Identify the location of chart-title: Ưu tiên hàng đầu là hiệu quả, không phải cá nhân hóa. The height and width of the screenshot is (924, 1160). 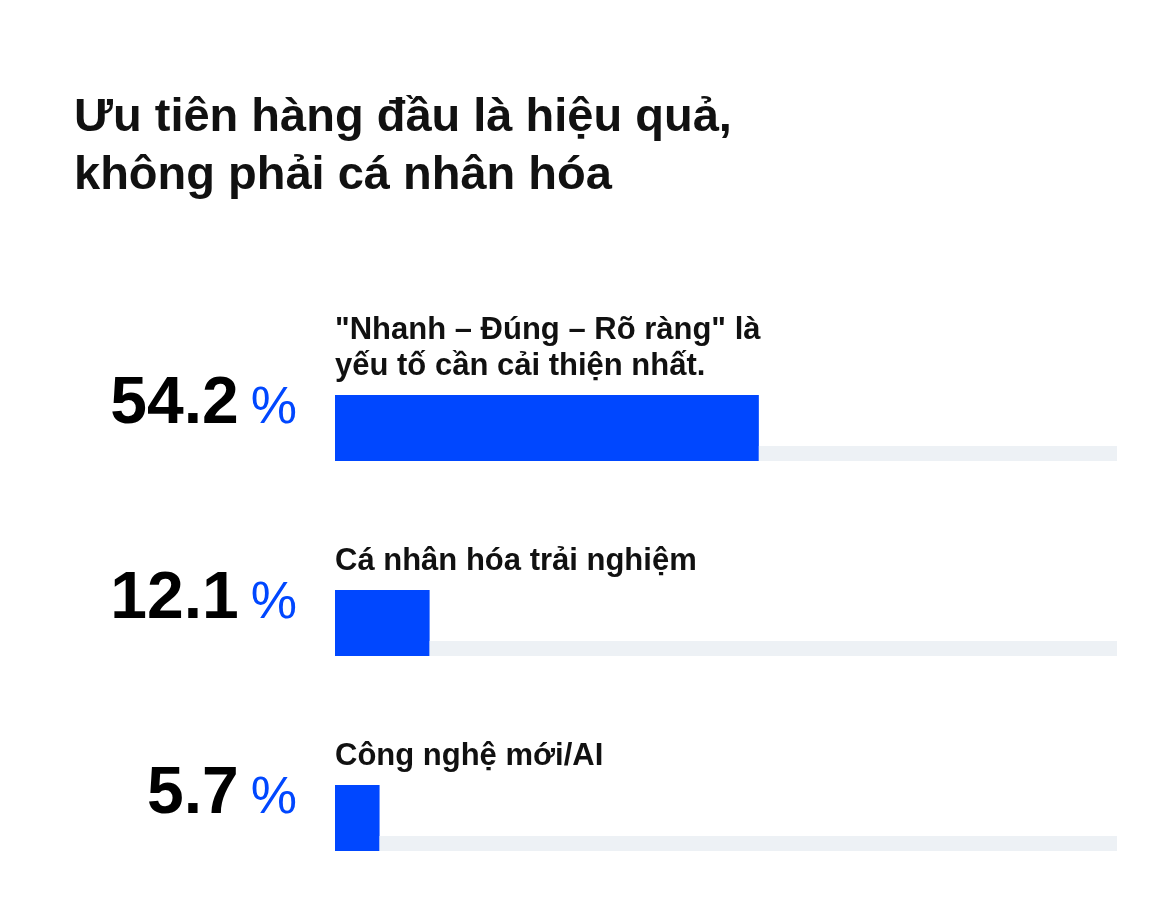
(403, 144).